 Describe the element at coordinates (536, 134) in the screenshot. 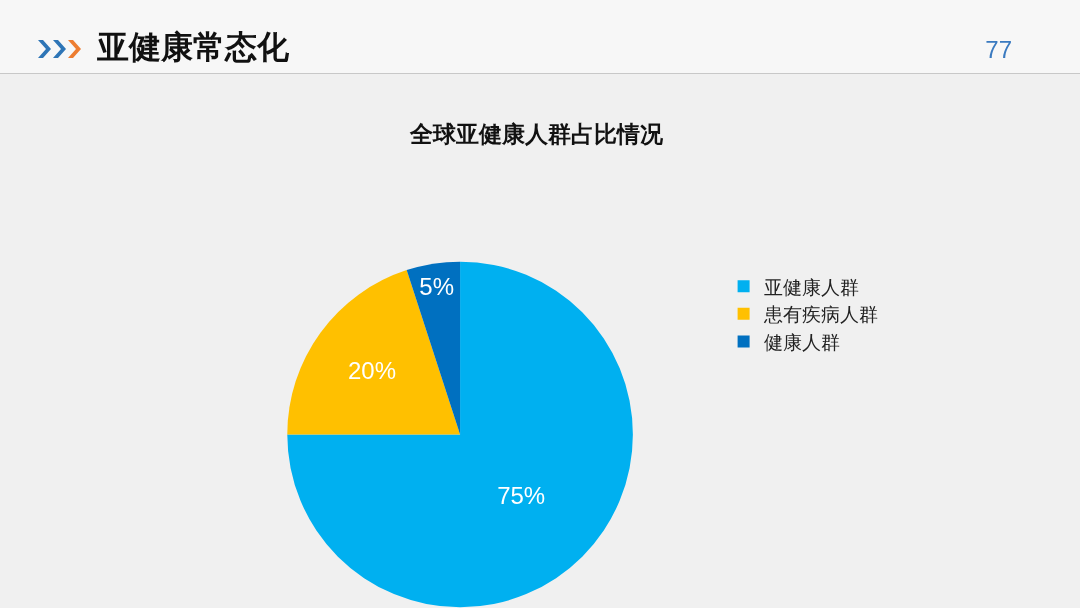

I see `chart-subtitle: 全球亚健康人群占比情况` at that location.